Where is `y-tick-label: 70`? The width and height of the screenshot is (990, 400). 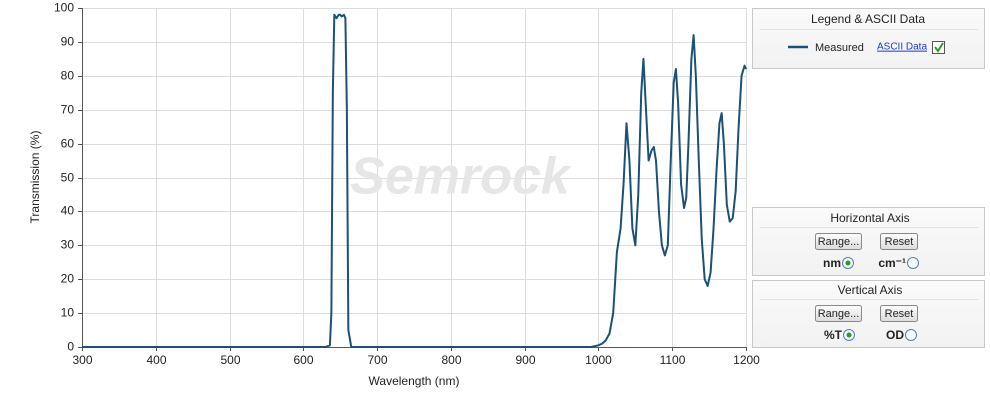 y-tick-label: 70 is located at coordinates (68, 110).